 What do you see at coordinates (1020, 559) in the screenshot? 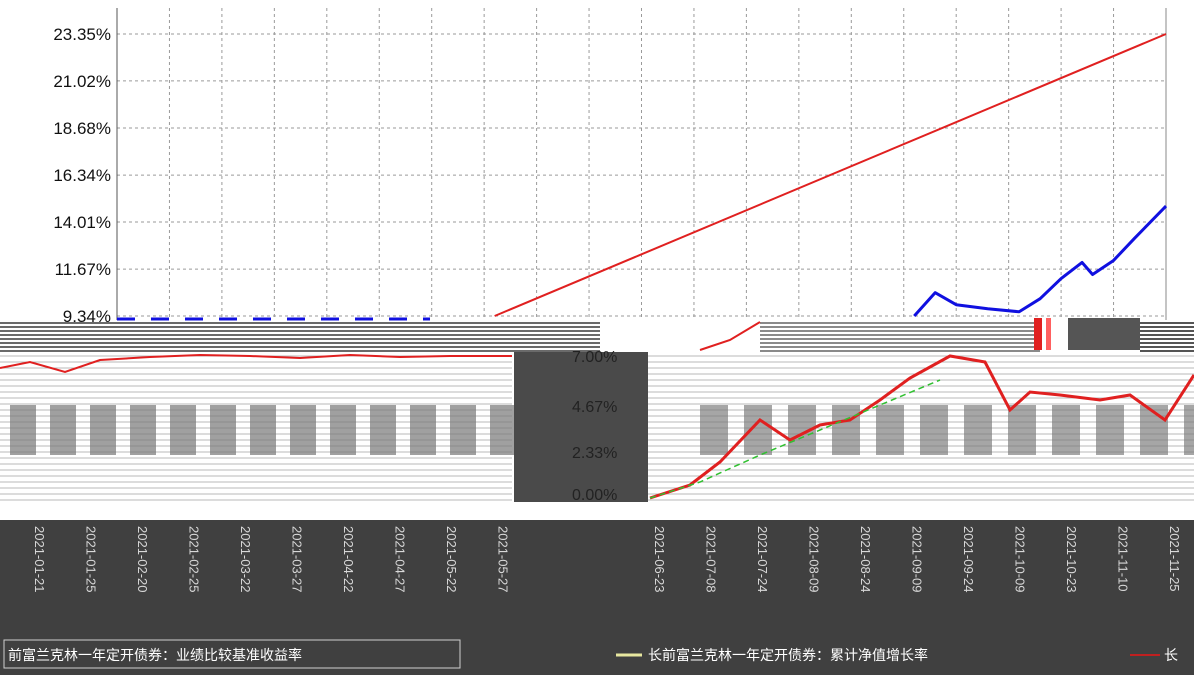
I see `date-label: 2021-10-09` at bounding box center [1020, 559].